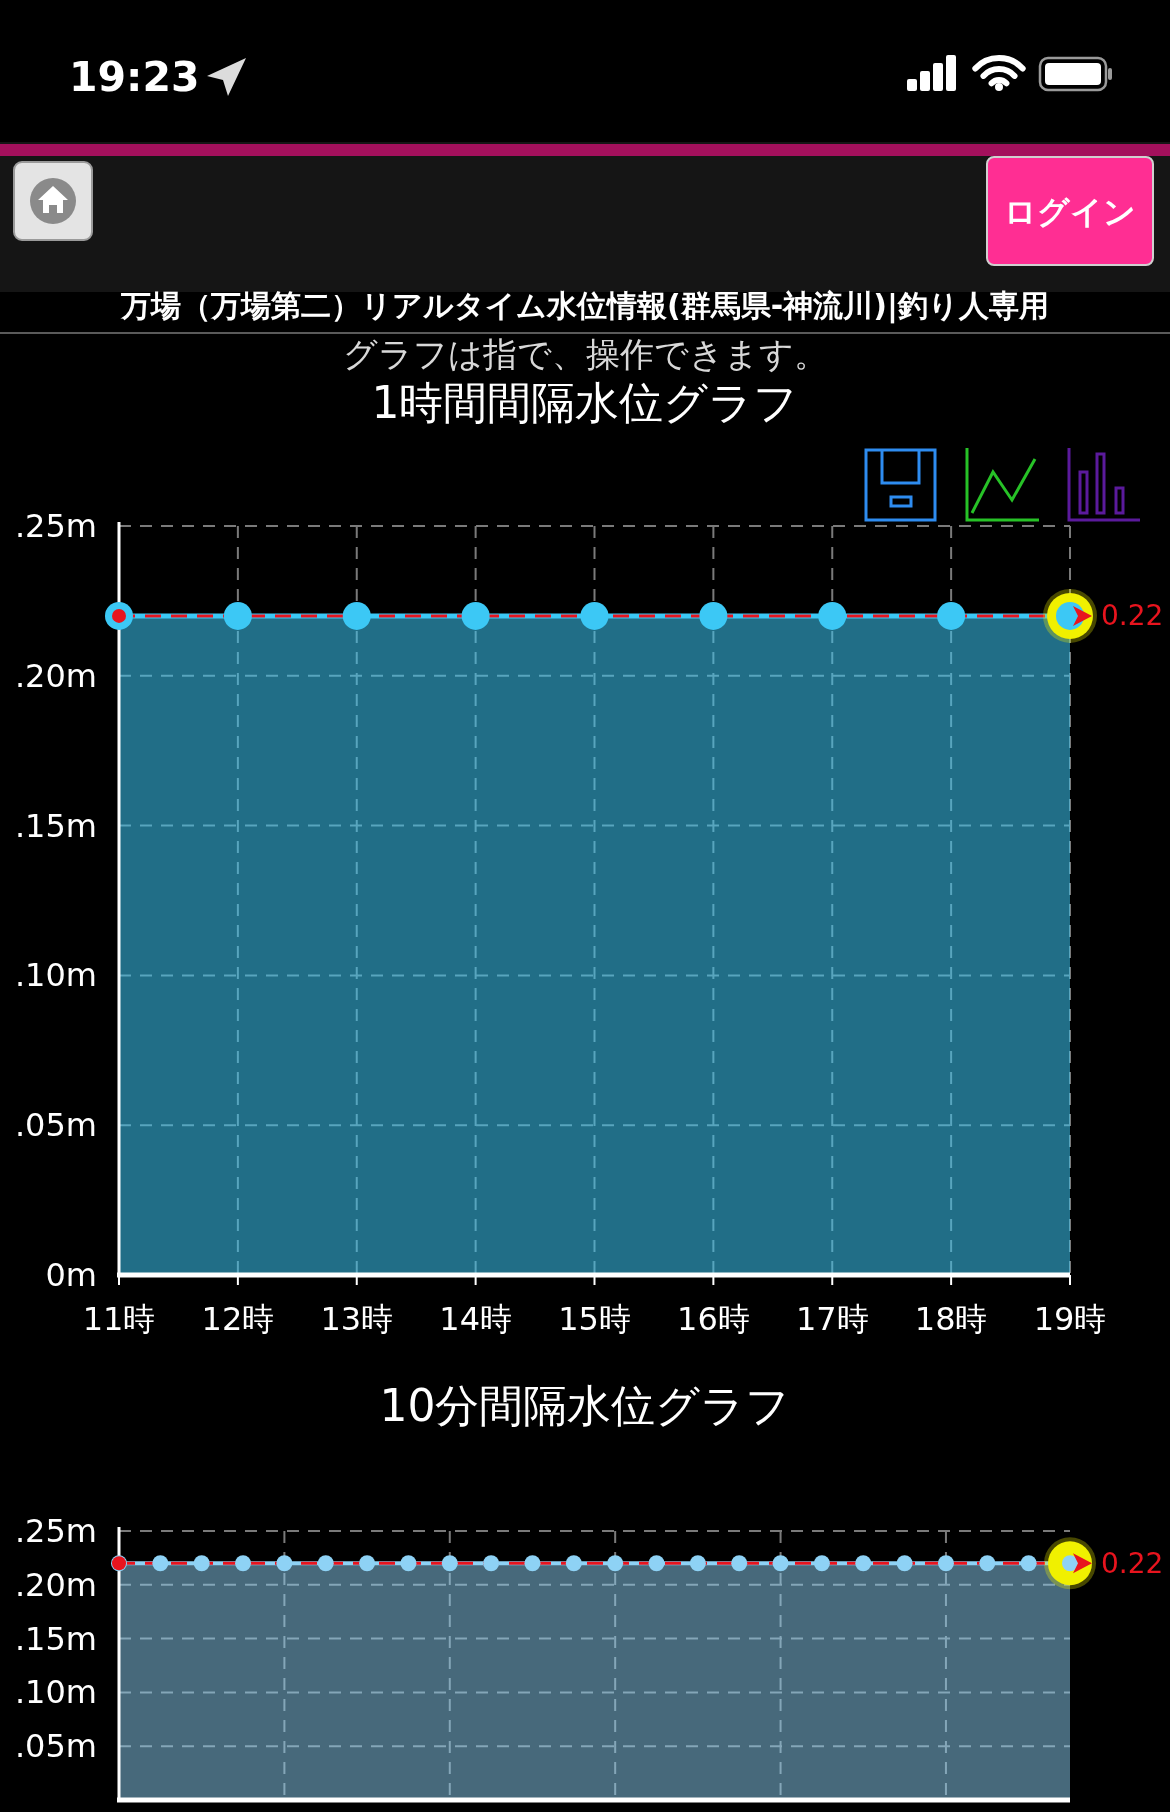 The width and height of the screenshot is (1170, 1812). Describe the element at coordinates (1070, 1319) in the screenshot. I see `x-tick-label: 19時` at that location.